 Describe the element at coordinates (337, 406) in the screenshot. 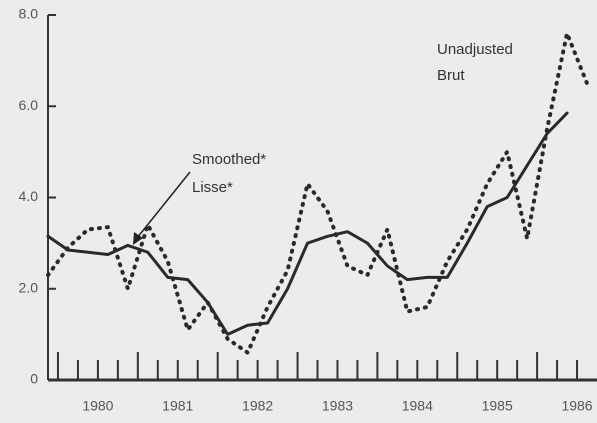

I see `x-tick-label: 1983` at that location.